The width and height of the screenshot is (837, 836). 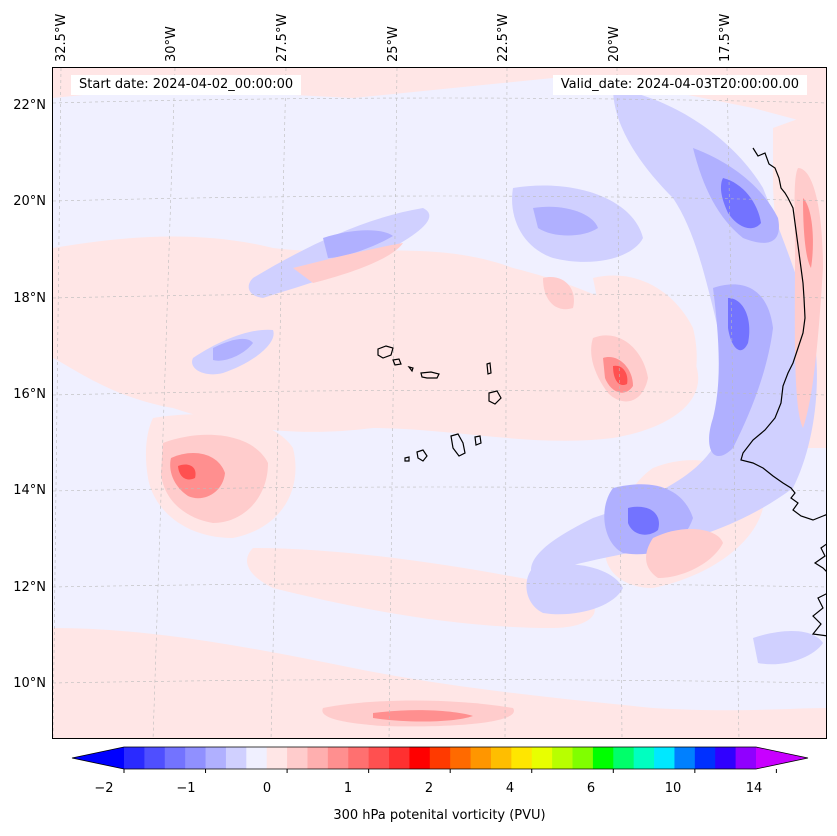 What do you see at coordinates (29, 683) in the screenshot?
I see `lat-label-10n: 10°N` at bounding box center [29, 683].